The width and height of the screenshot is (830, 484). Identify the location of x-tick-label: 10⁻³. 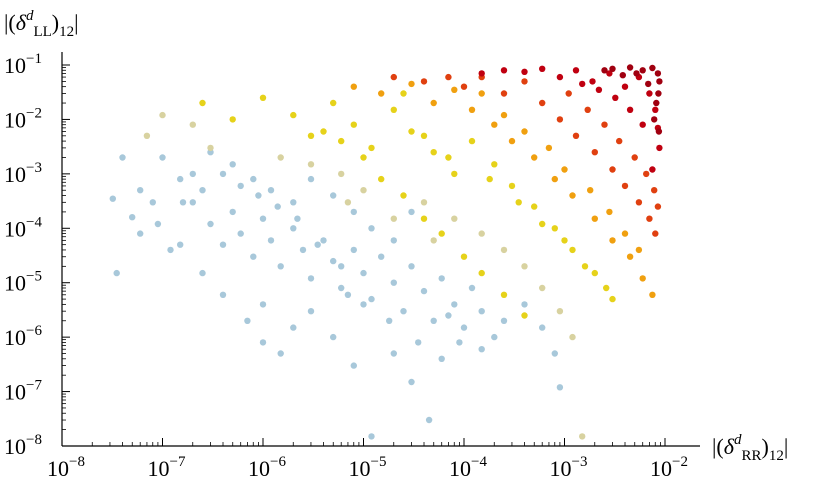
(569, 467).